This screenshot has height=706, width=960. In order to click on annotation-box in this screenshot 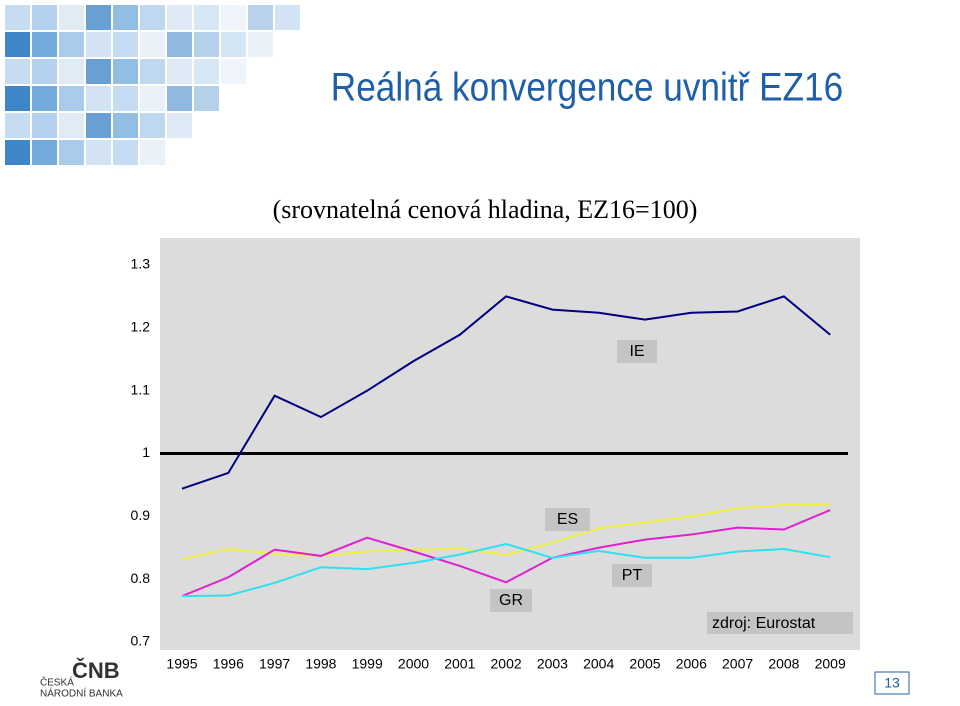, I will do `click(780, 623)`.